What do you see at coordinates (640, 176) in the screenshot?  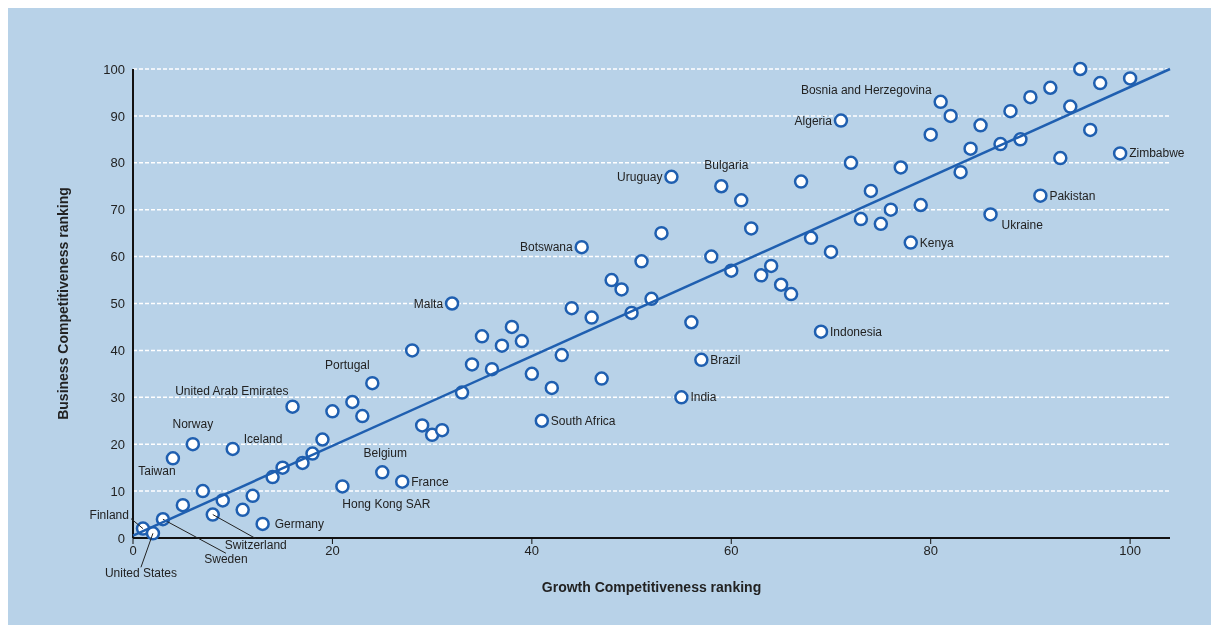 I see `data-label: Uruguay` at bounding box center [640, 176].